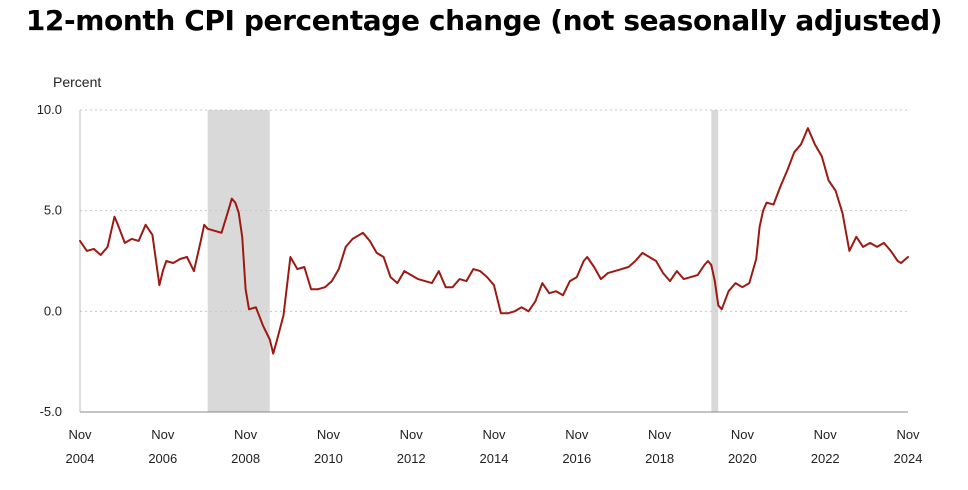  Describe the element at coordinates (576, 458) in the screenshot. I see `x-tick-year: 2016` at that location.